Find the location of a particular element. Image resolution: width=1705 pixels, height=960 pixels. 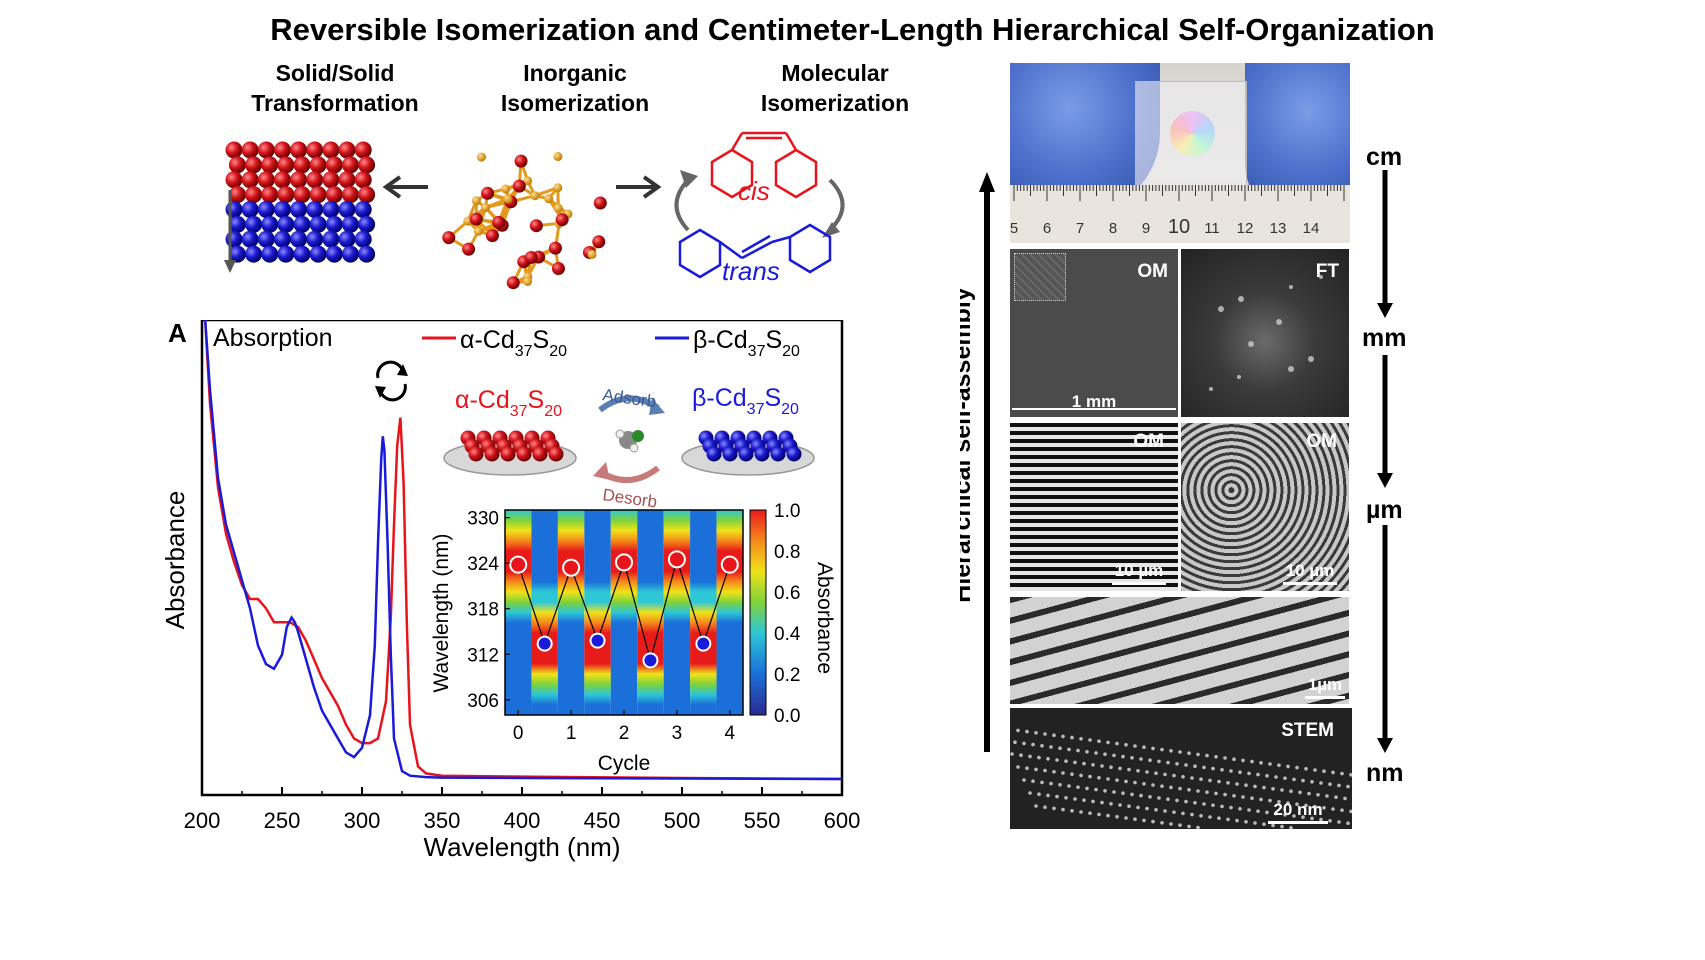

x-axis-label: Wavelength (nm) is located at coordinates (522, 847).